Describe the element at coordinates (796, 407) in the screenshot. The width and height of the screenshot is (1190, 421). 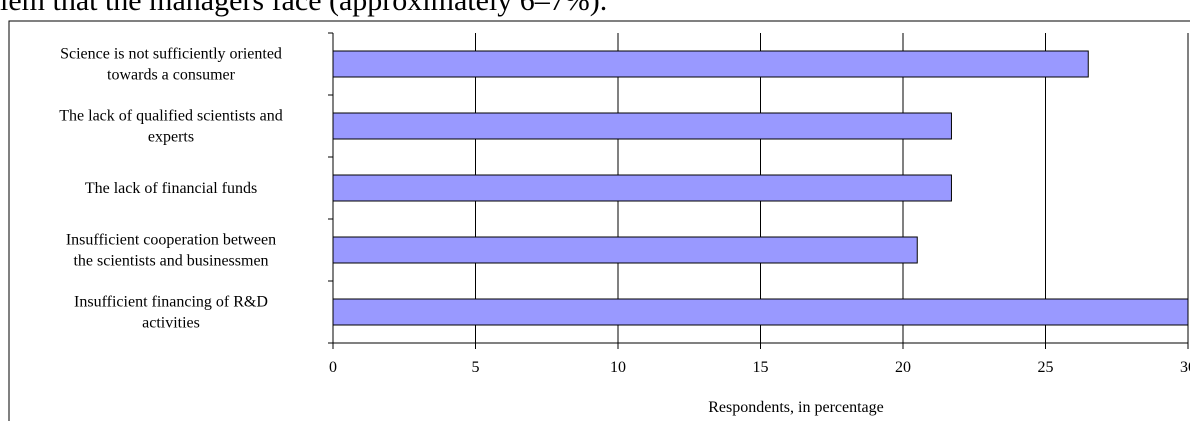
I see `x-axis-title: Respondents, in percentage` at that location.